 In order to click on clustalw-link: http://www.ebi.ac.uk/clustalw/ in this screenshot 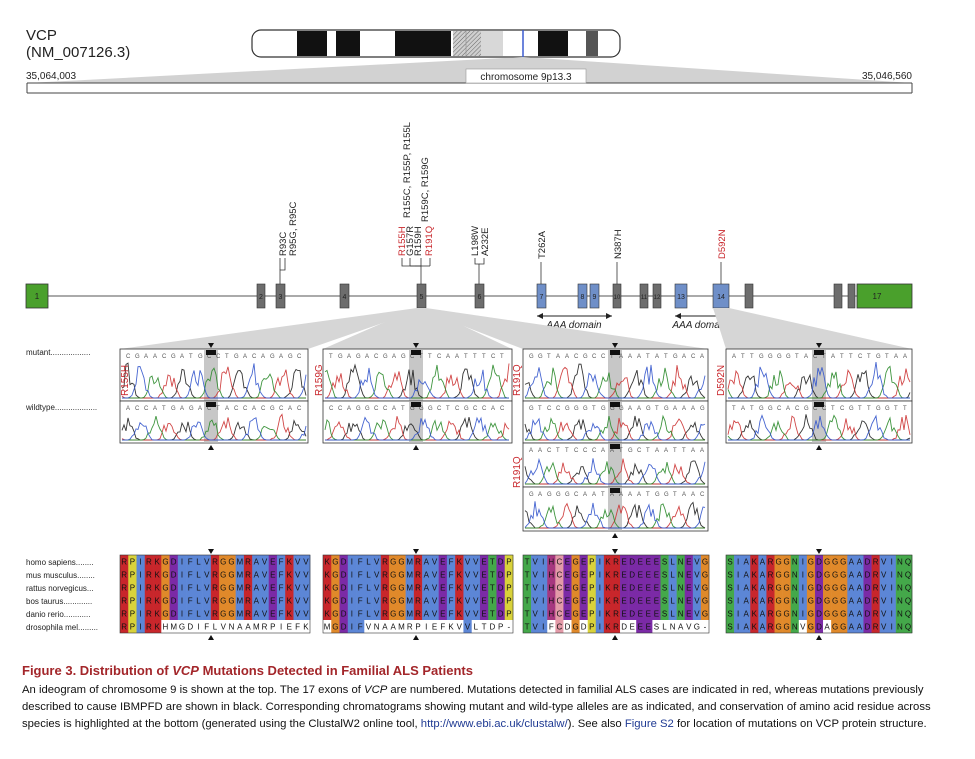, I will do `click(494, 724)`.